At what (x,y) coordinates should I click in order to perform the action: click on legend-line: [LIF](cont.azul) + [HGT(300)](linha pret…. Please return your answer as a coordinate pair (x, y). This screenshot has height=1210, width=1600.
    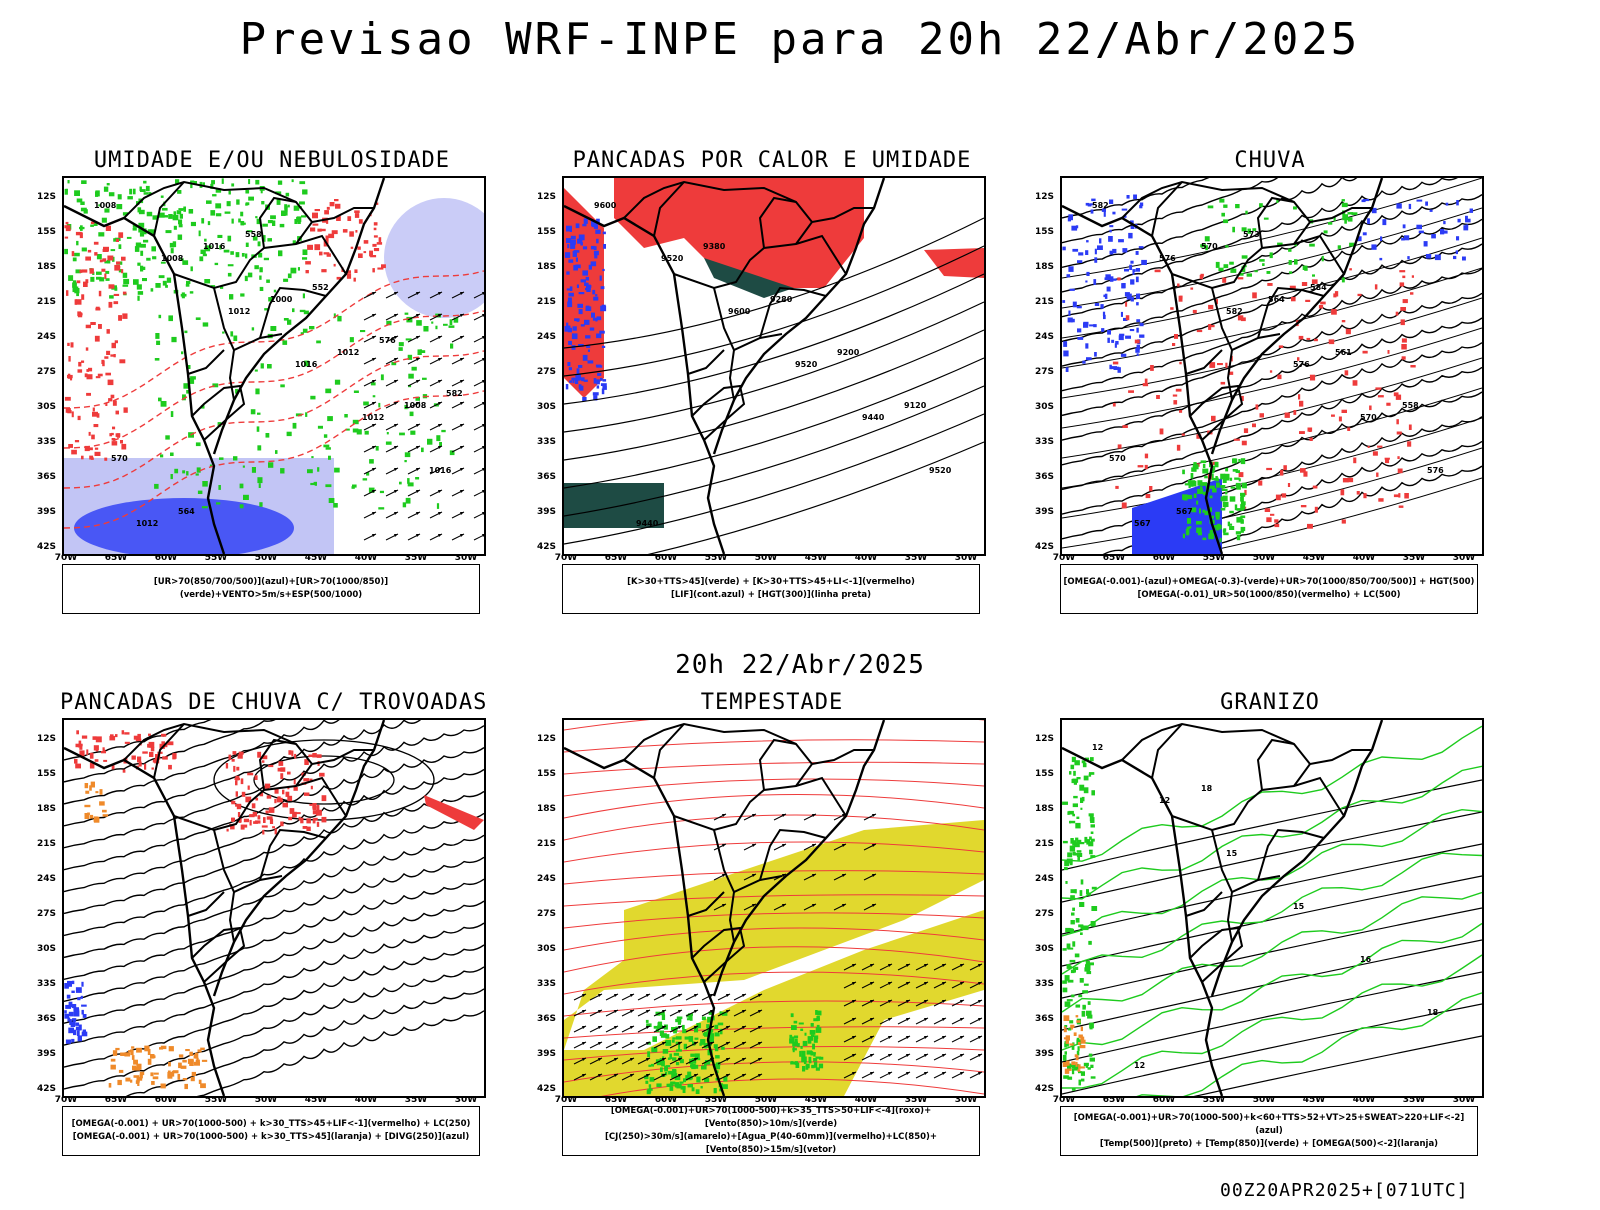
    Looking at the image, I should click on (771, 595).